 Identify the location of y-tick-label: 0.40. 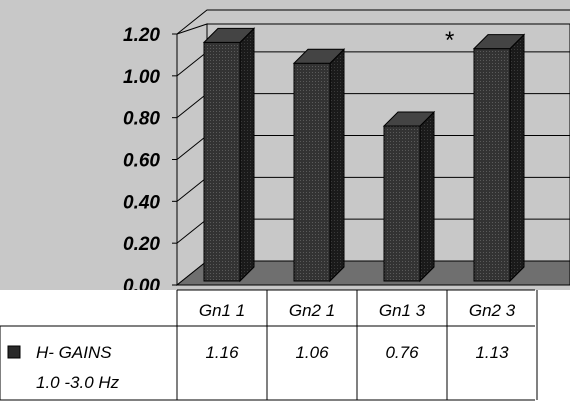
(141, 202).